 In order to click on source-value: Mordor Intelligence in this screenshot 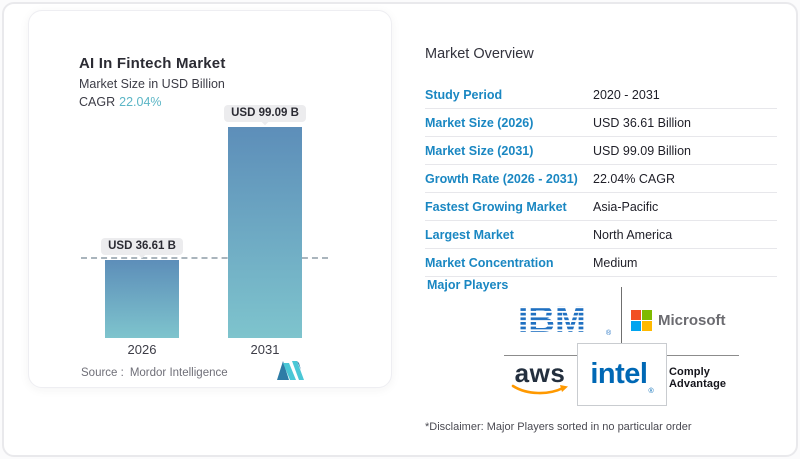, I will do `click(178, 373)`.